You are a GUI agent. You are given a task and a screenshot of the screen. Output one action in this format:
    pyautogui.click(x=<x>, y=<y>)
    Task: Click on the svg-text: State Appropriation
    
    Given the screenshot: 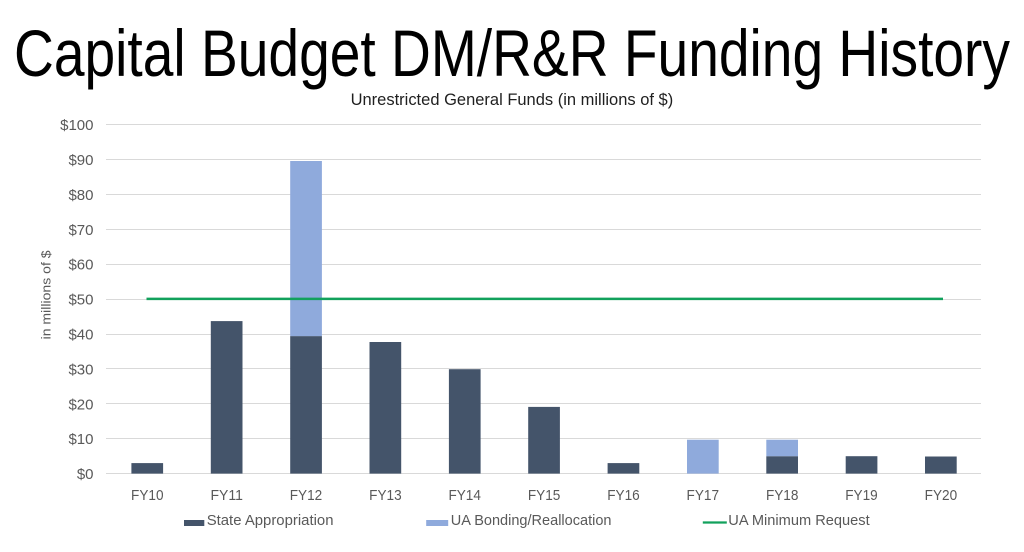 What is the action you would take?
    pyautogui.click(x=270, y=520)
    